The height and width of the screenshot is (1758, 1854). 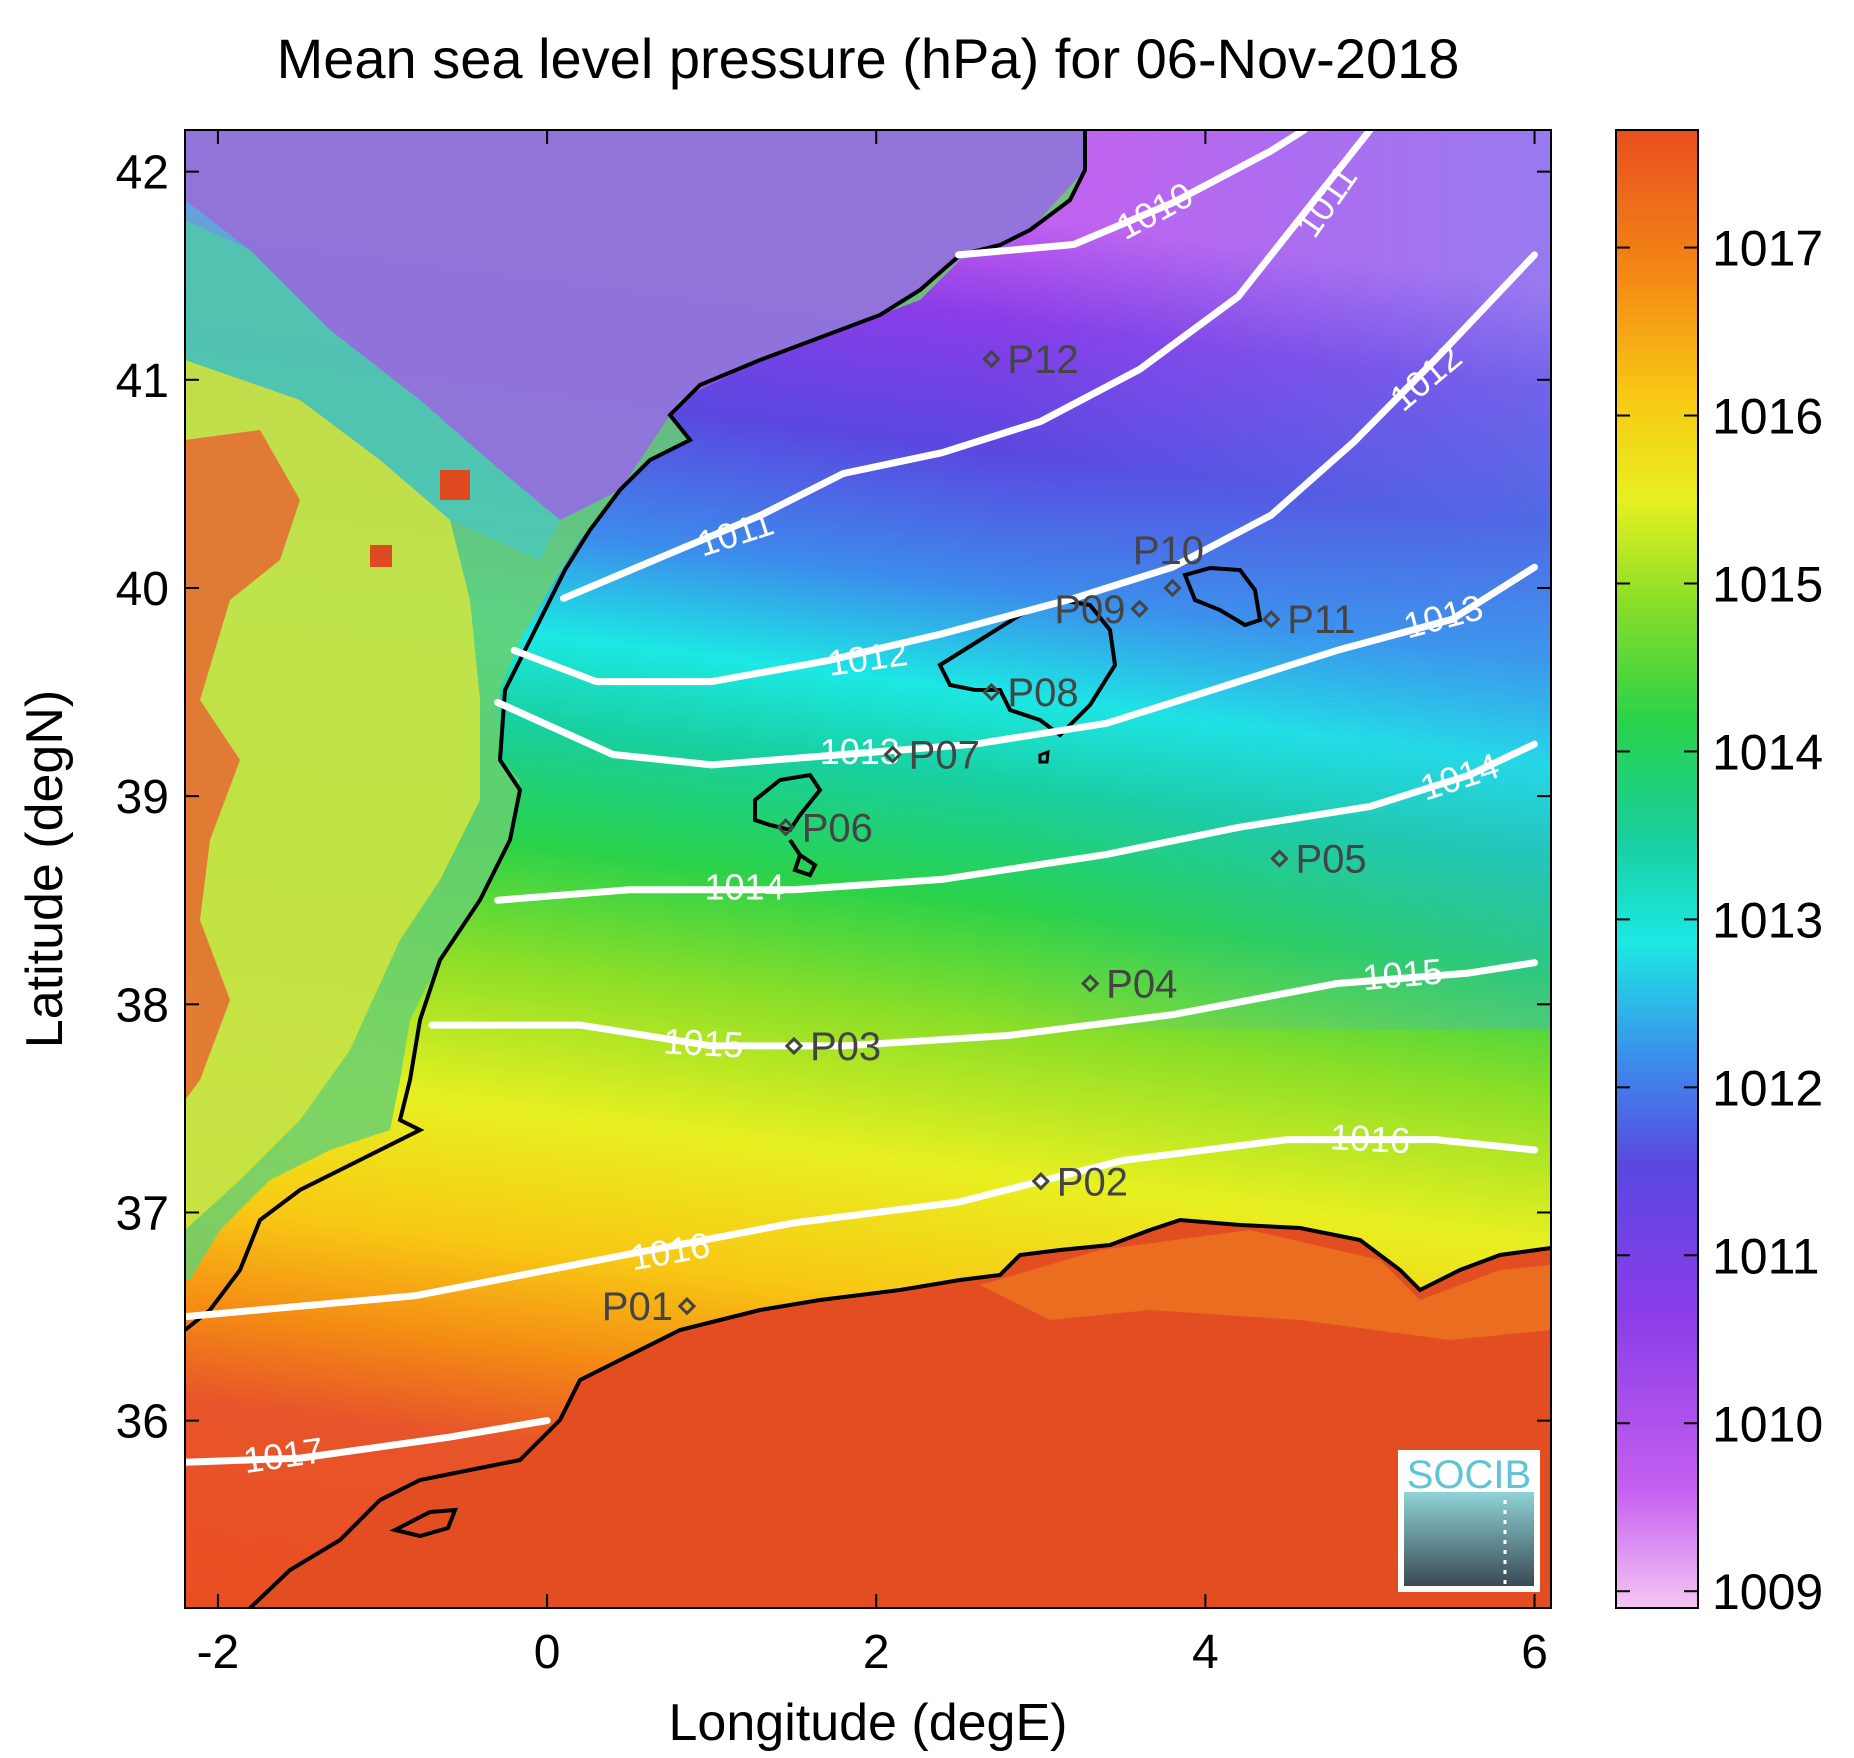 What do you see at coordinates (142, 1213) in the screenshot?
I see `y-tick-label: 37` at bounding box center [142, 1213].